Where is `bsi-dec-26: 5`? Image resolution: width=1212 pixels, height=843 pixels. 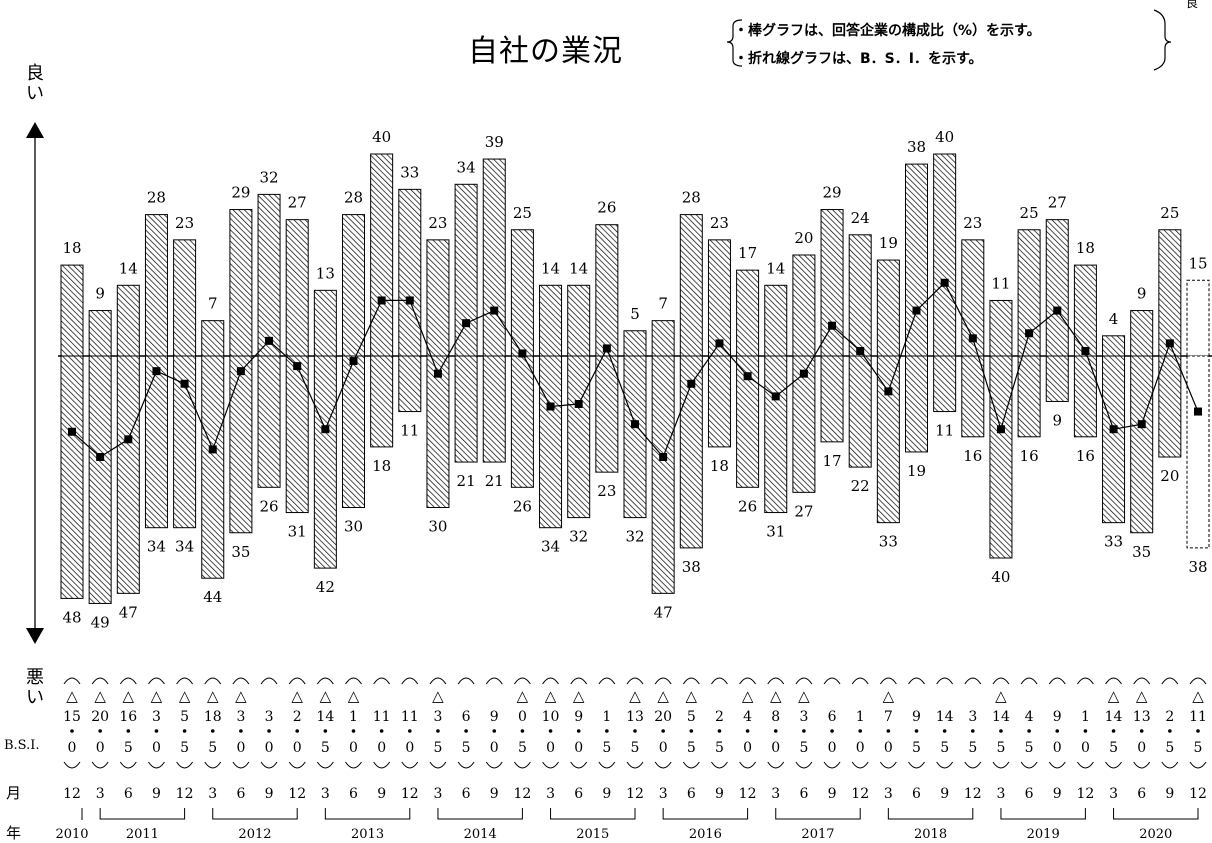 bsi-dec-26: 5 is located at coordinates (803, 748).